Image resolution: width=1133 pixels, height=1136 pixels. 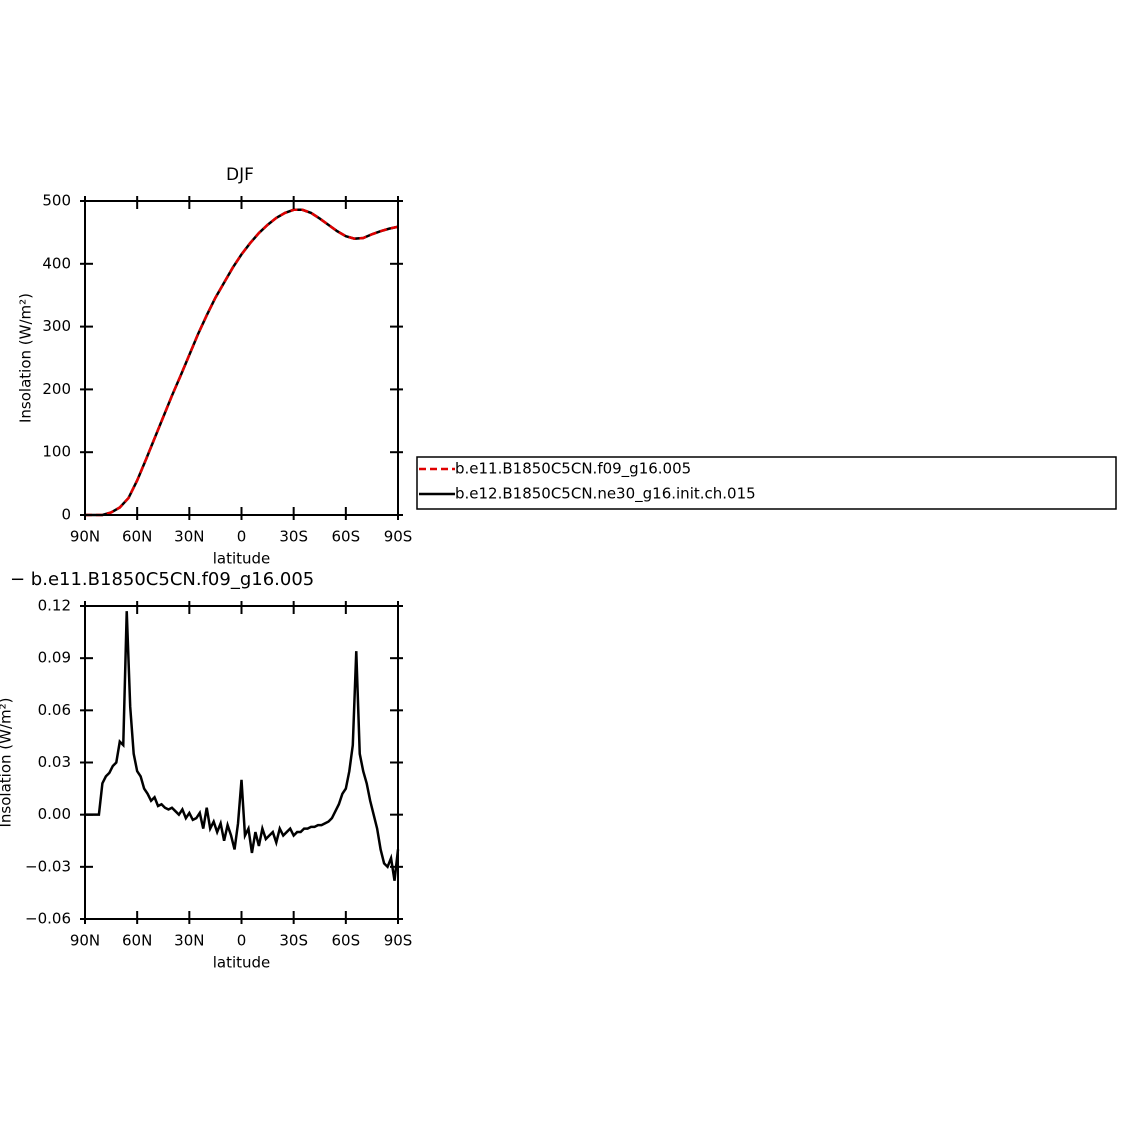 I want to click on y-tick-label: 0.06, so click(x=54, y=710).